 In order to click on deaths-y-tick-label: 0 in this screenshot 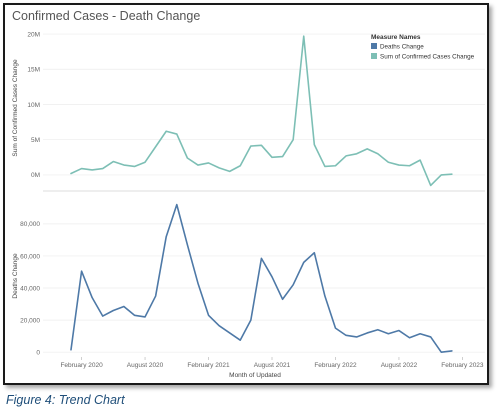, I will do `click(38, 352)`.